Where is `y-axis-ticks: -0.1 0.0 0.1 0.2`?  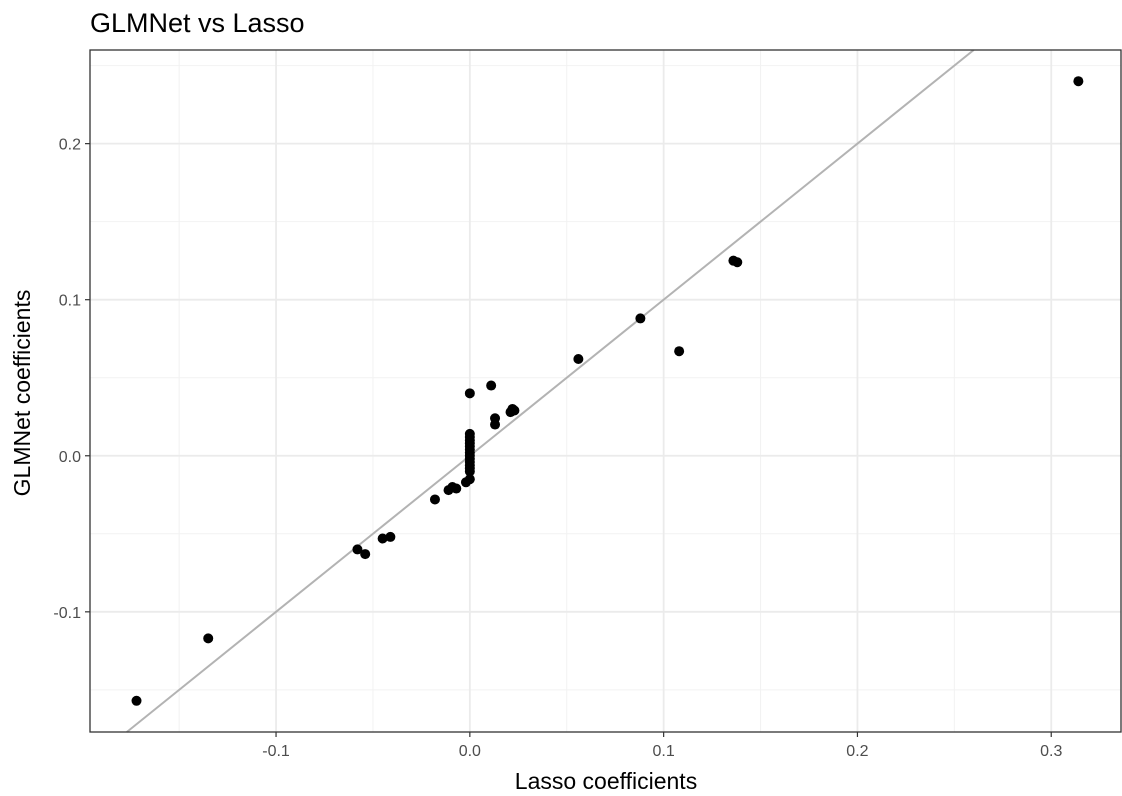 y-axis-ticks: -0.1 0.0 0.1 0.2 is located at coordinates (71, 379).